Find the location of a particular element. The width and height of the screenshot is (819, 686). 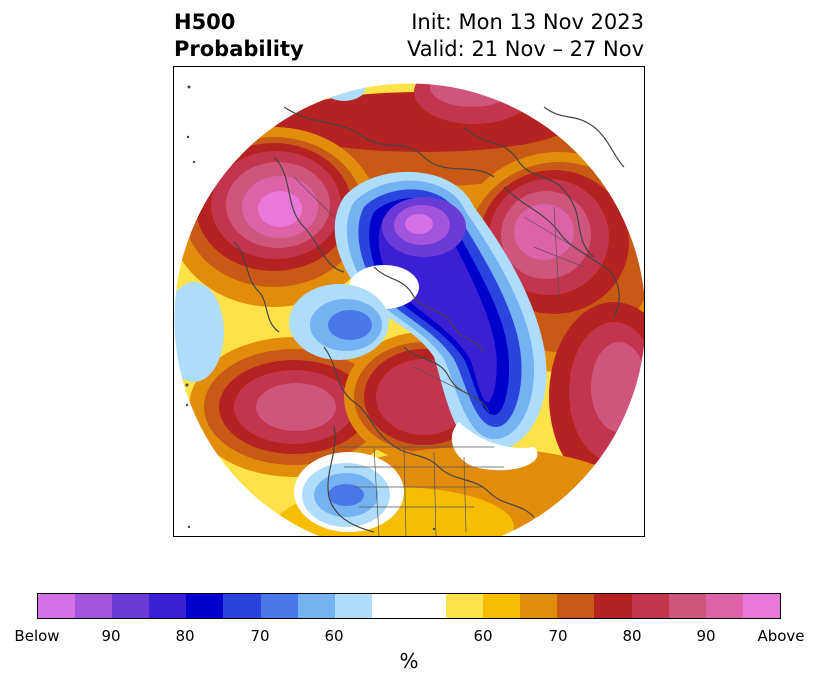

colorbar-tick-above-90: 90 is located at coordinates (706, 636).